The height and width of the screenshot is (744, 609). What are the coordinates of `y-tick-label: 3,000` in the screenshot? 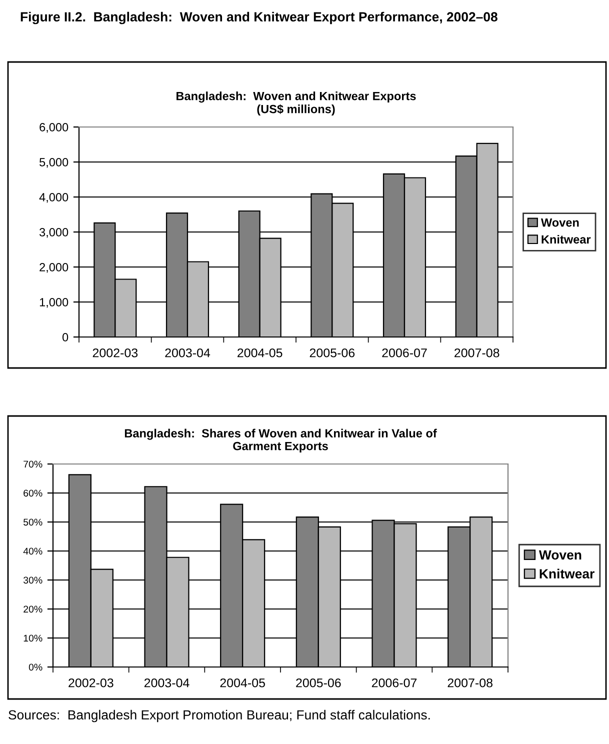 It's located at (53, 233).